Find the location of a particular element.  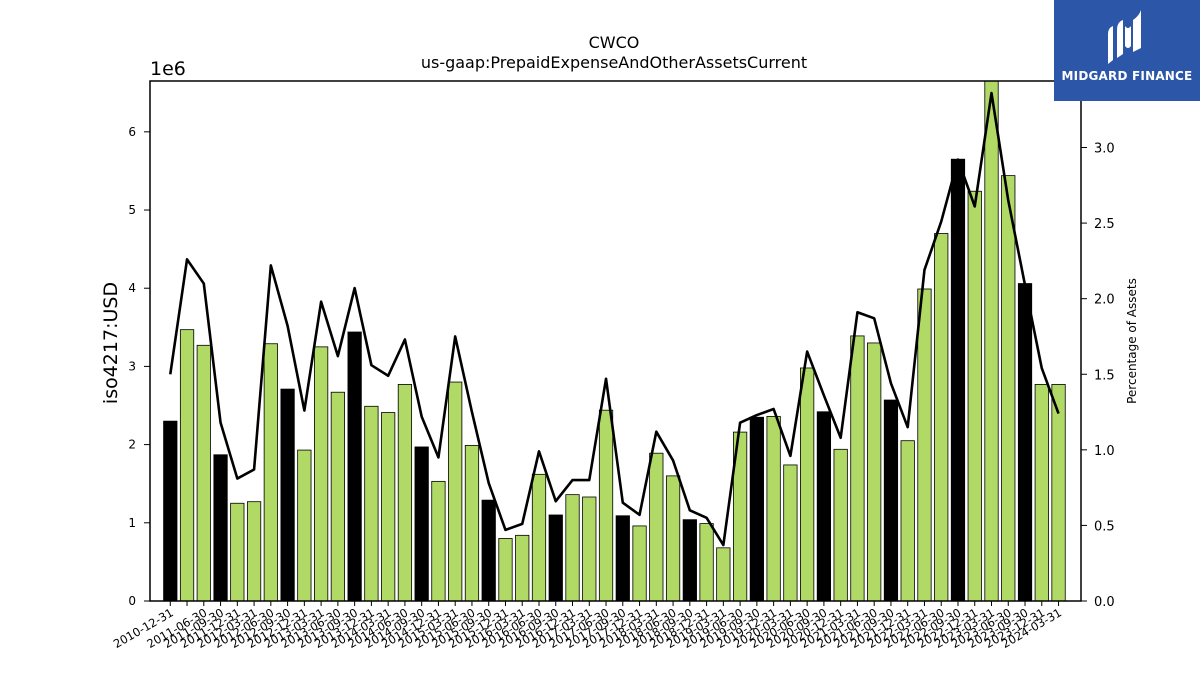

brand-logo: MIDGARD FINANCE is located at coordinates (1127, 50).